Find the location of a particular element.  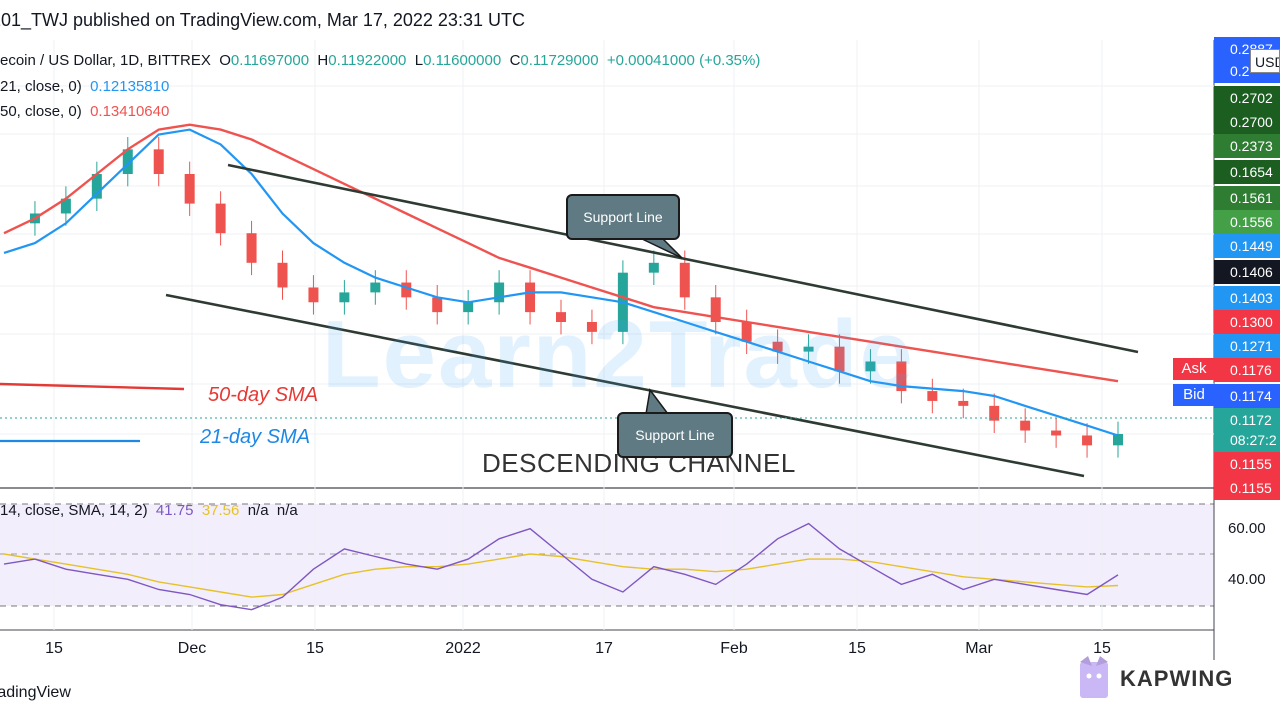

price-axis-label: 0.1556 is located at coordinates (1247, 222).